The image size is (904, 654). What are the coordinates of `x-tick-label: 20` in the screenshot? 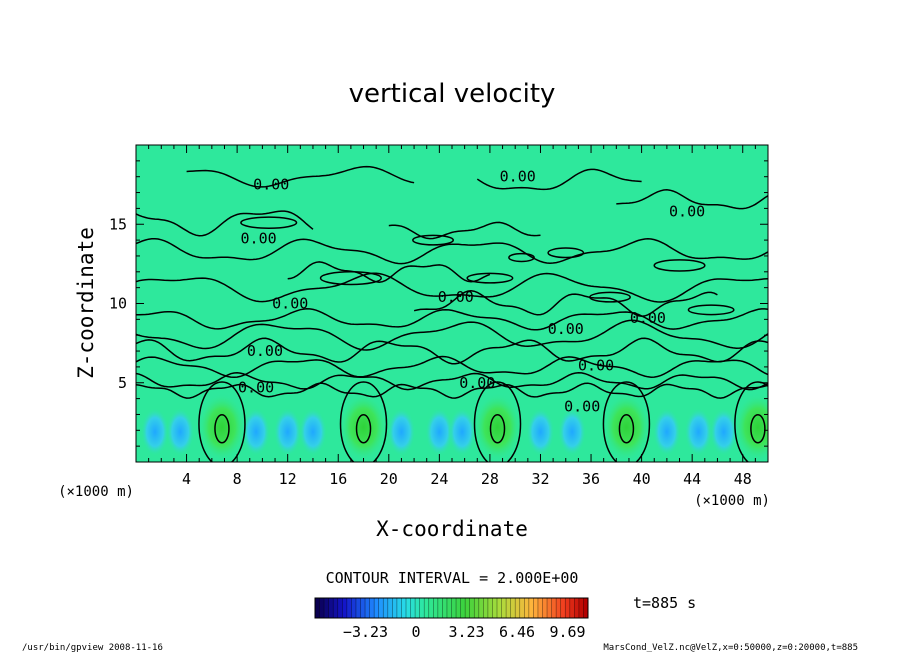 It's located at (389, 479).